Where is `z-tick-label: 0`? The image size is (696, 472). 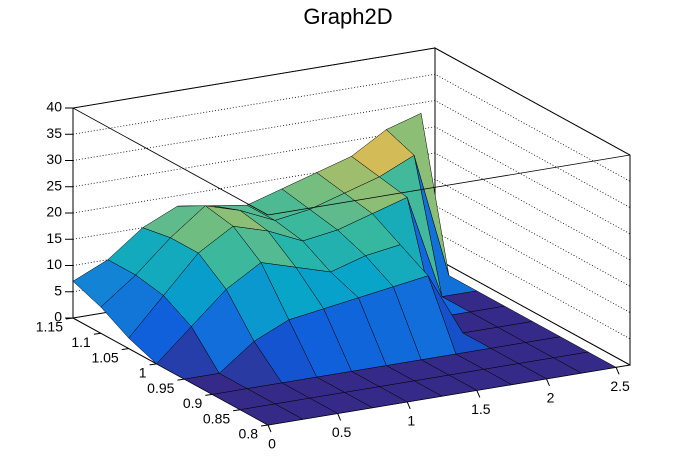 z-tick-label: 0 is located at coordinates (58, 317).